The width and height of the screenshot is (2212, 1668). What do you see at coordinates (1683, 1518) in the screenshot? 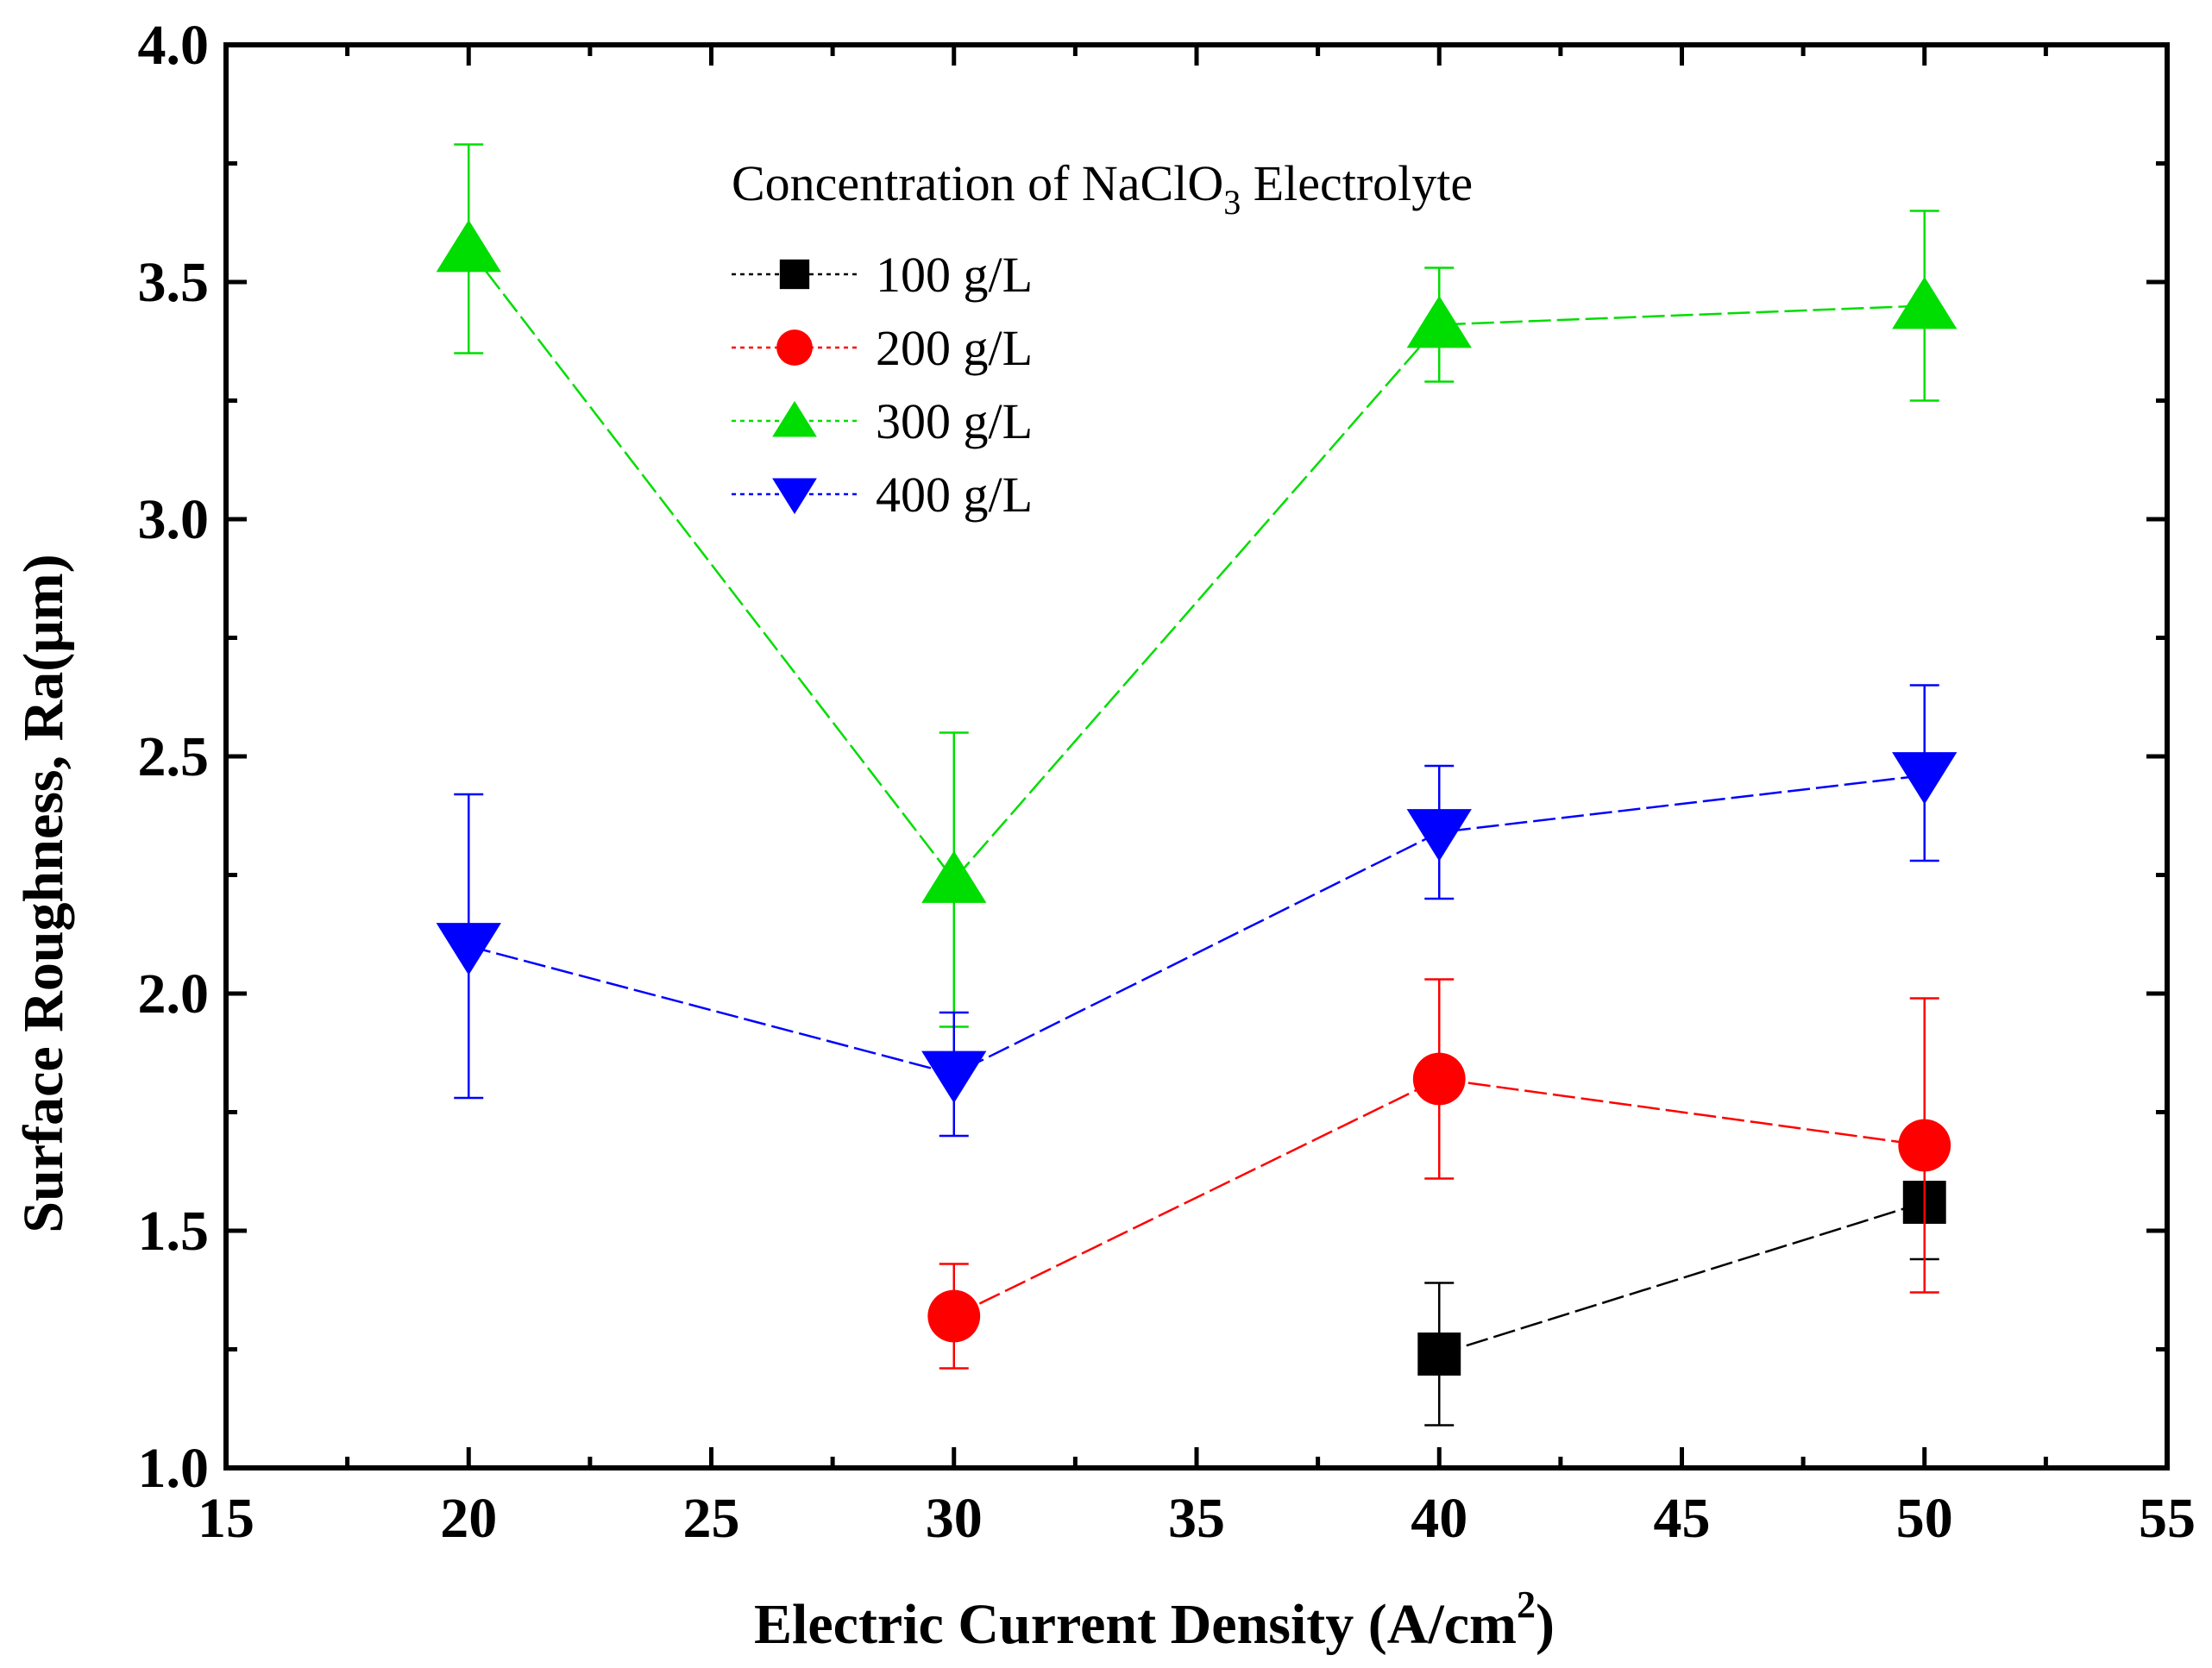
I see `x-tick-label: 45` at bounding box center [1683, 1518].